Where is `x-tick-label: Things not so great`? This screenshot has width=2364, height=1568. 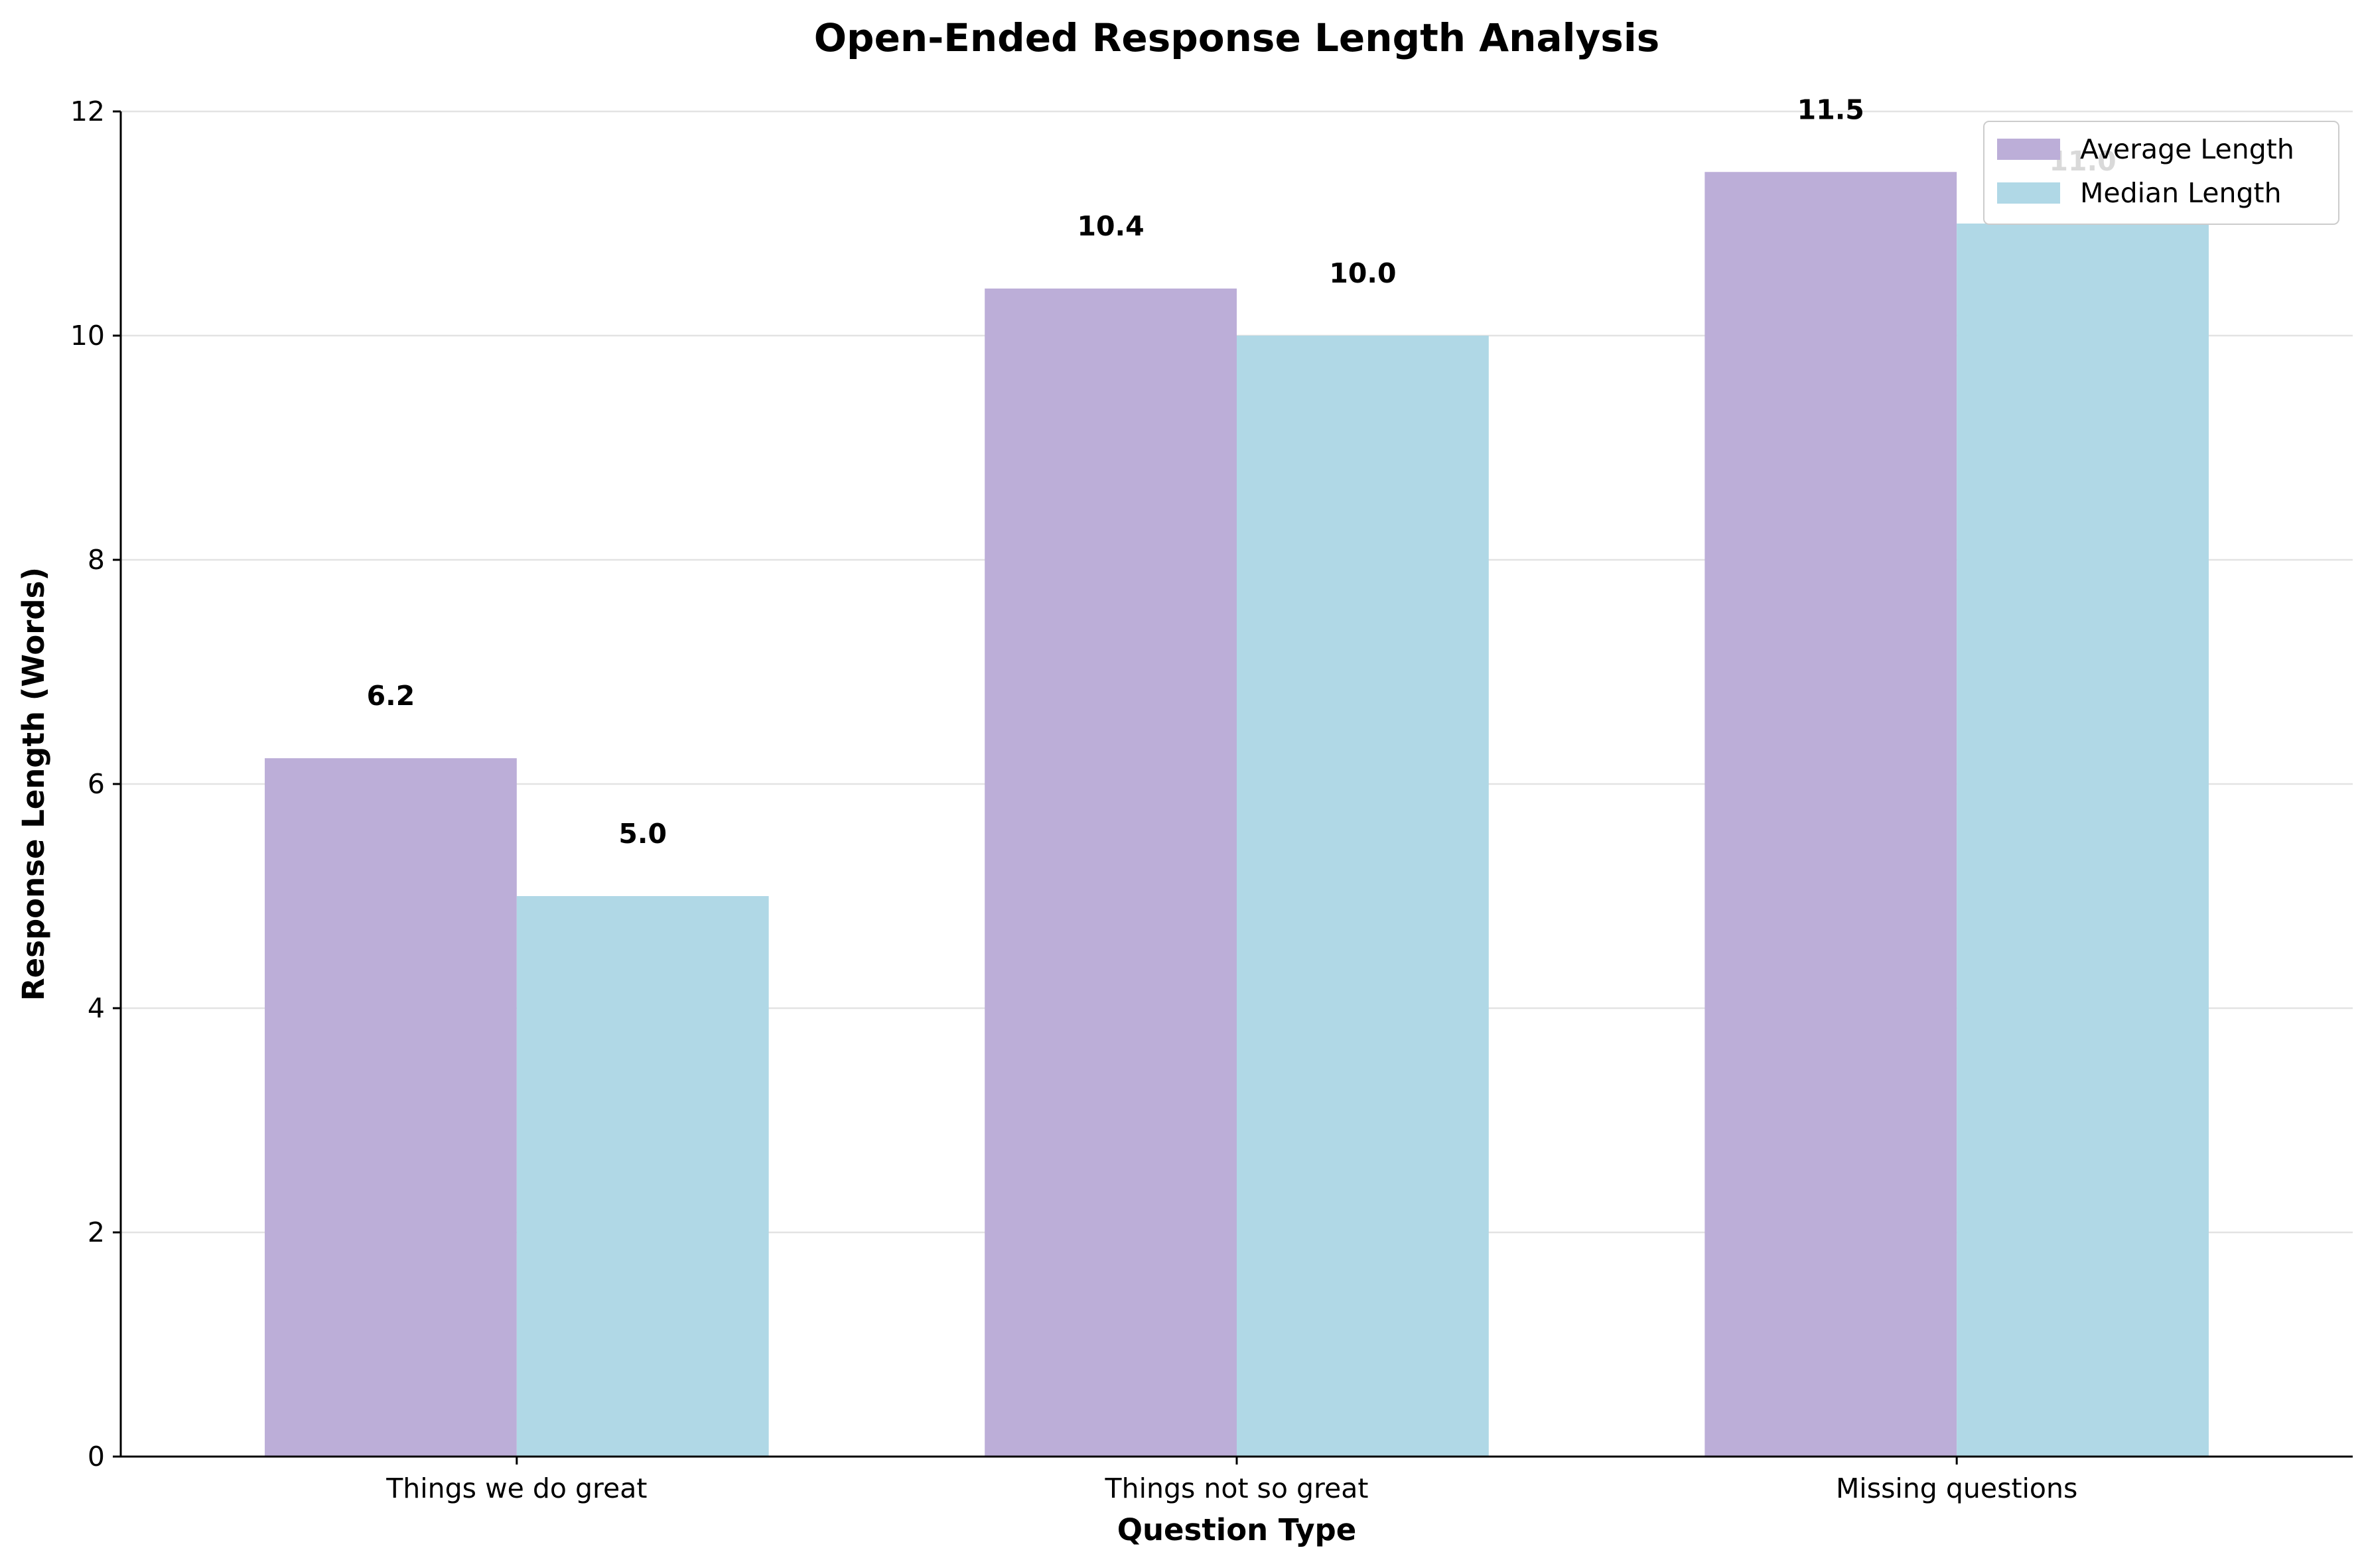 x-tick-label: Things not so great is located at coordinates (1237, 1488).